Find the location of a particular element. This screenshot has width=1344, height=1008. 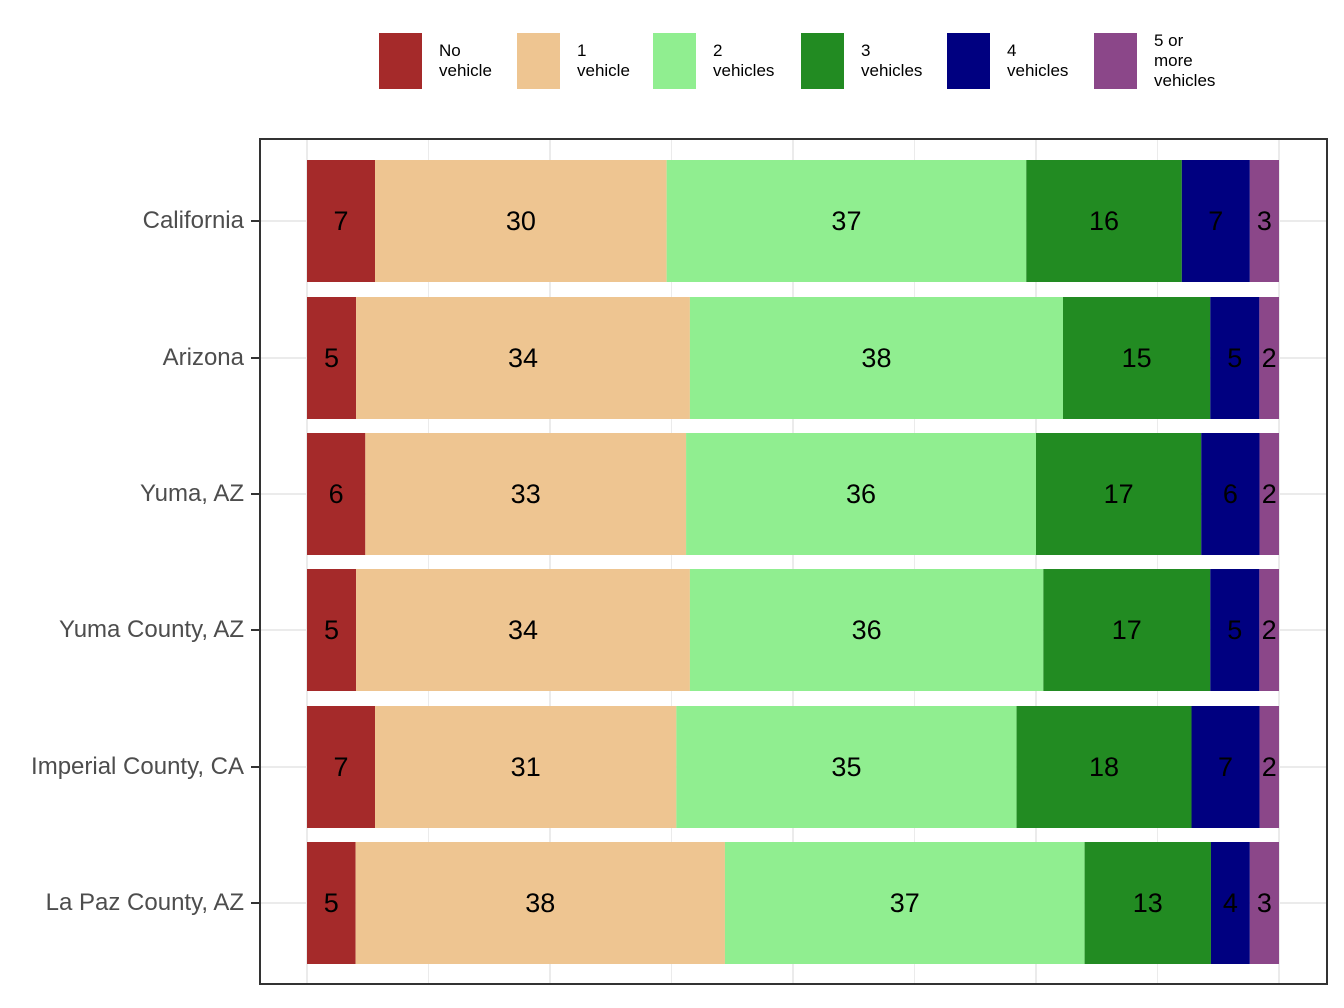

legend-label: 1 vehicle is located at coordinates (603, 60).